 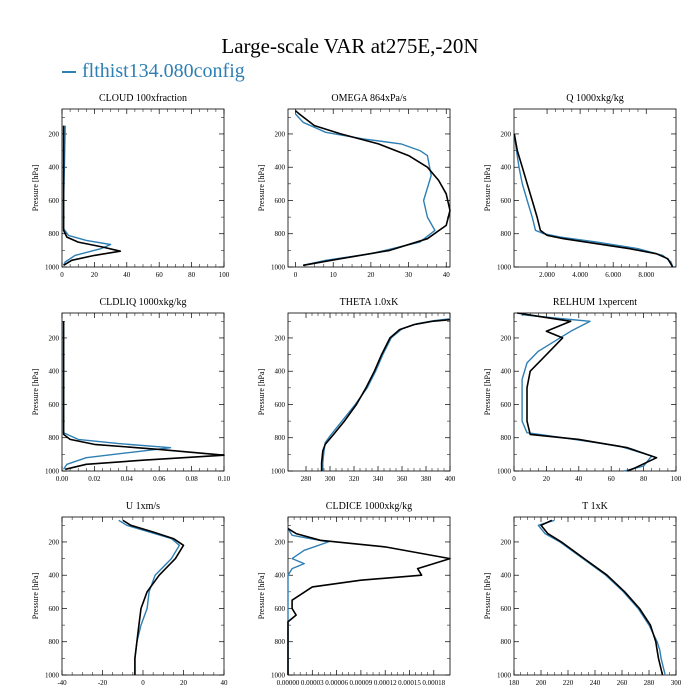 What do you see at coordinates (288, 683) in the screenshot?
I see `x-tick-label: 0.00000` at bounding box center [288, 683].